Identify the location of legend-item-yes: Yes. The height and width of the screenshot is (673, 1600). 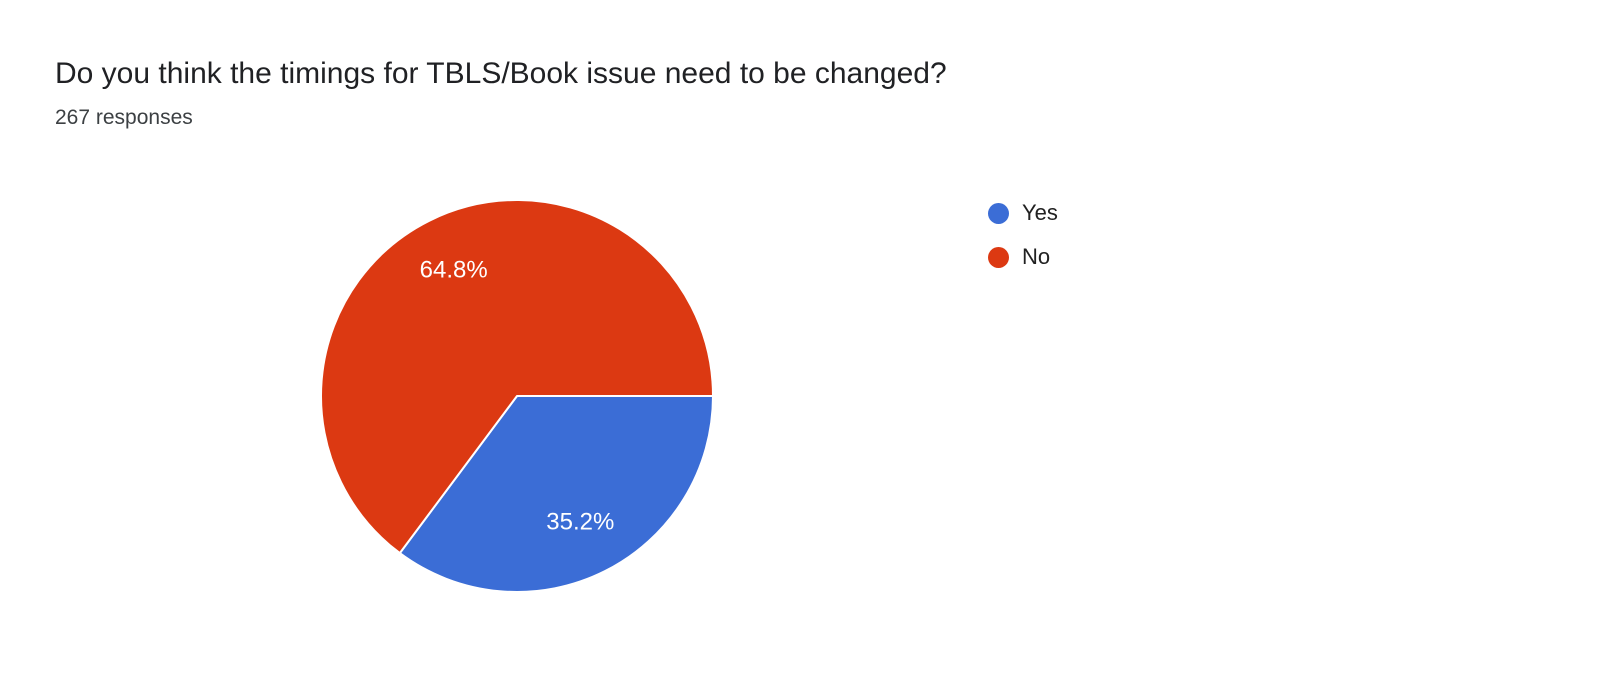
(1023, 213).